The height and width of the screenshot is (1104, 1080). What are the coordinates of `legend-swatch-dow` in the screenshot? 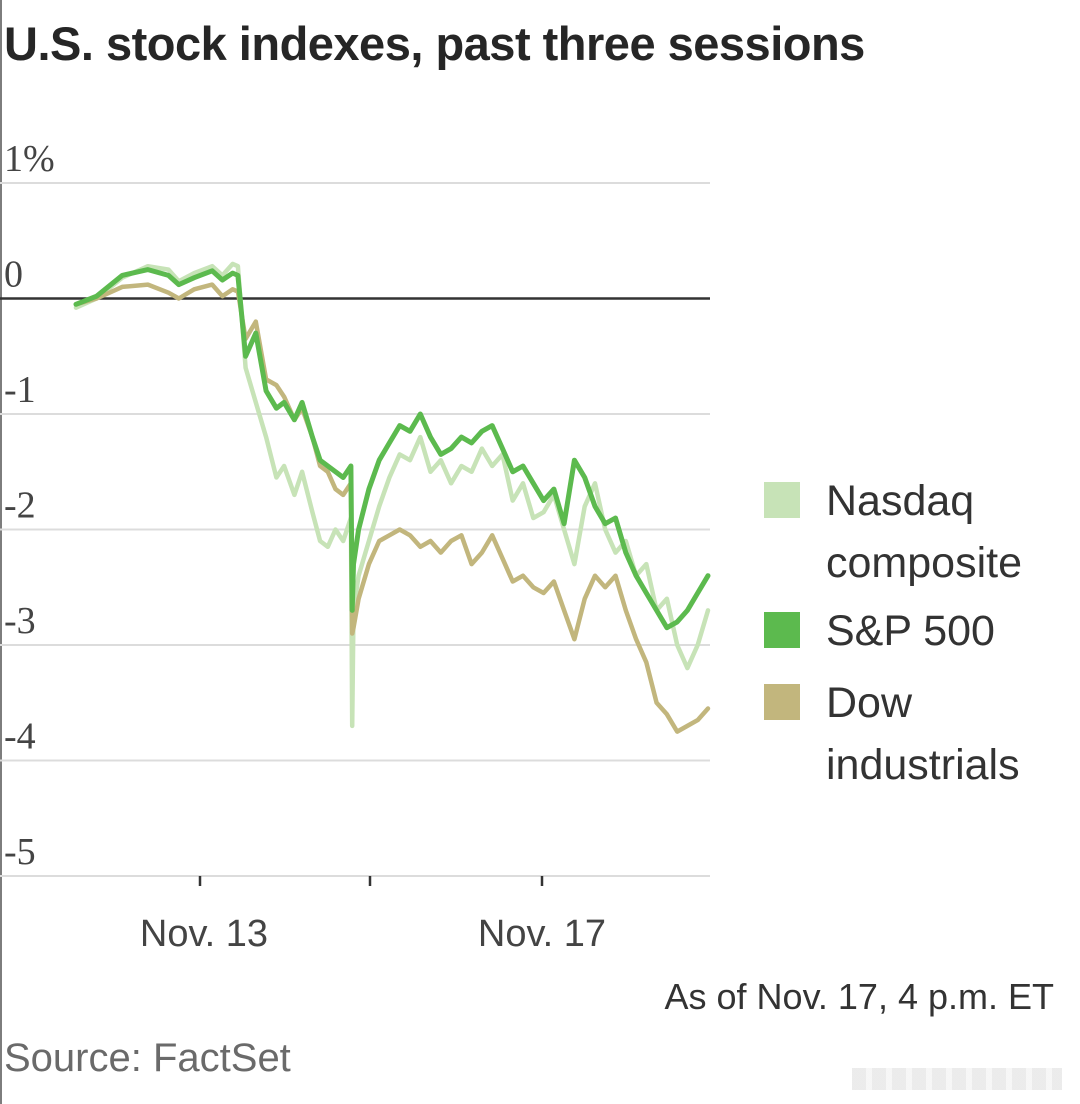 It's located at (782, 702).